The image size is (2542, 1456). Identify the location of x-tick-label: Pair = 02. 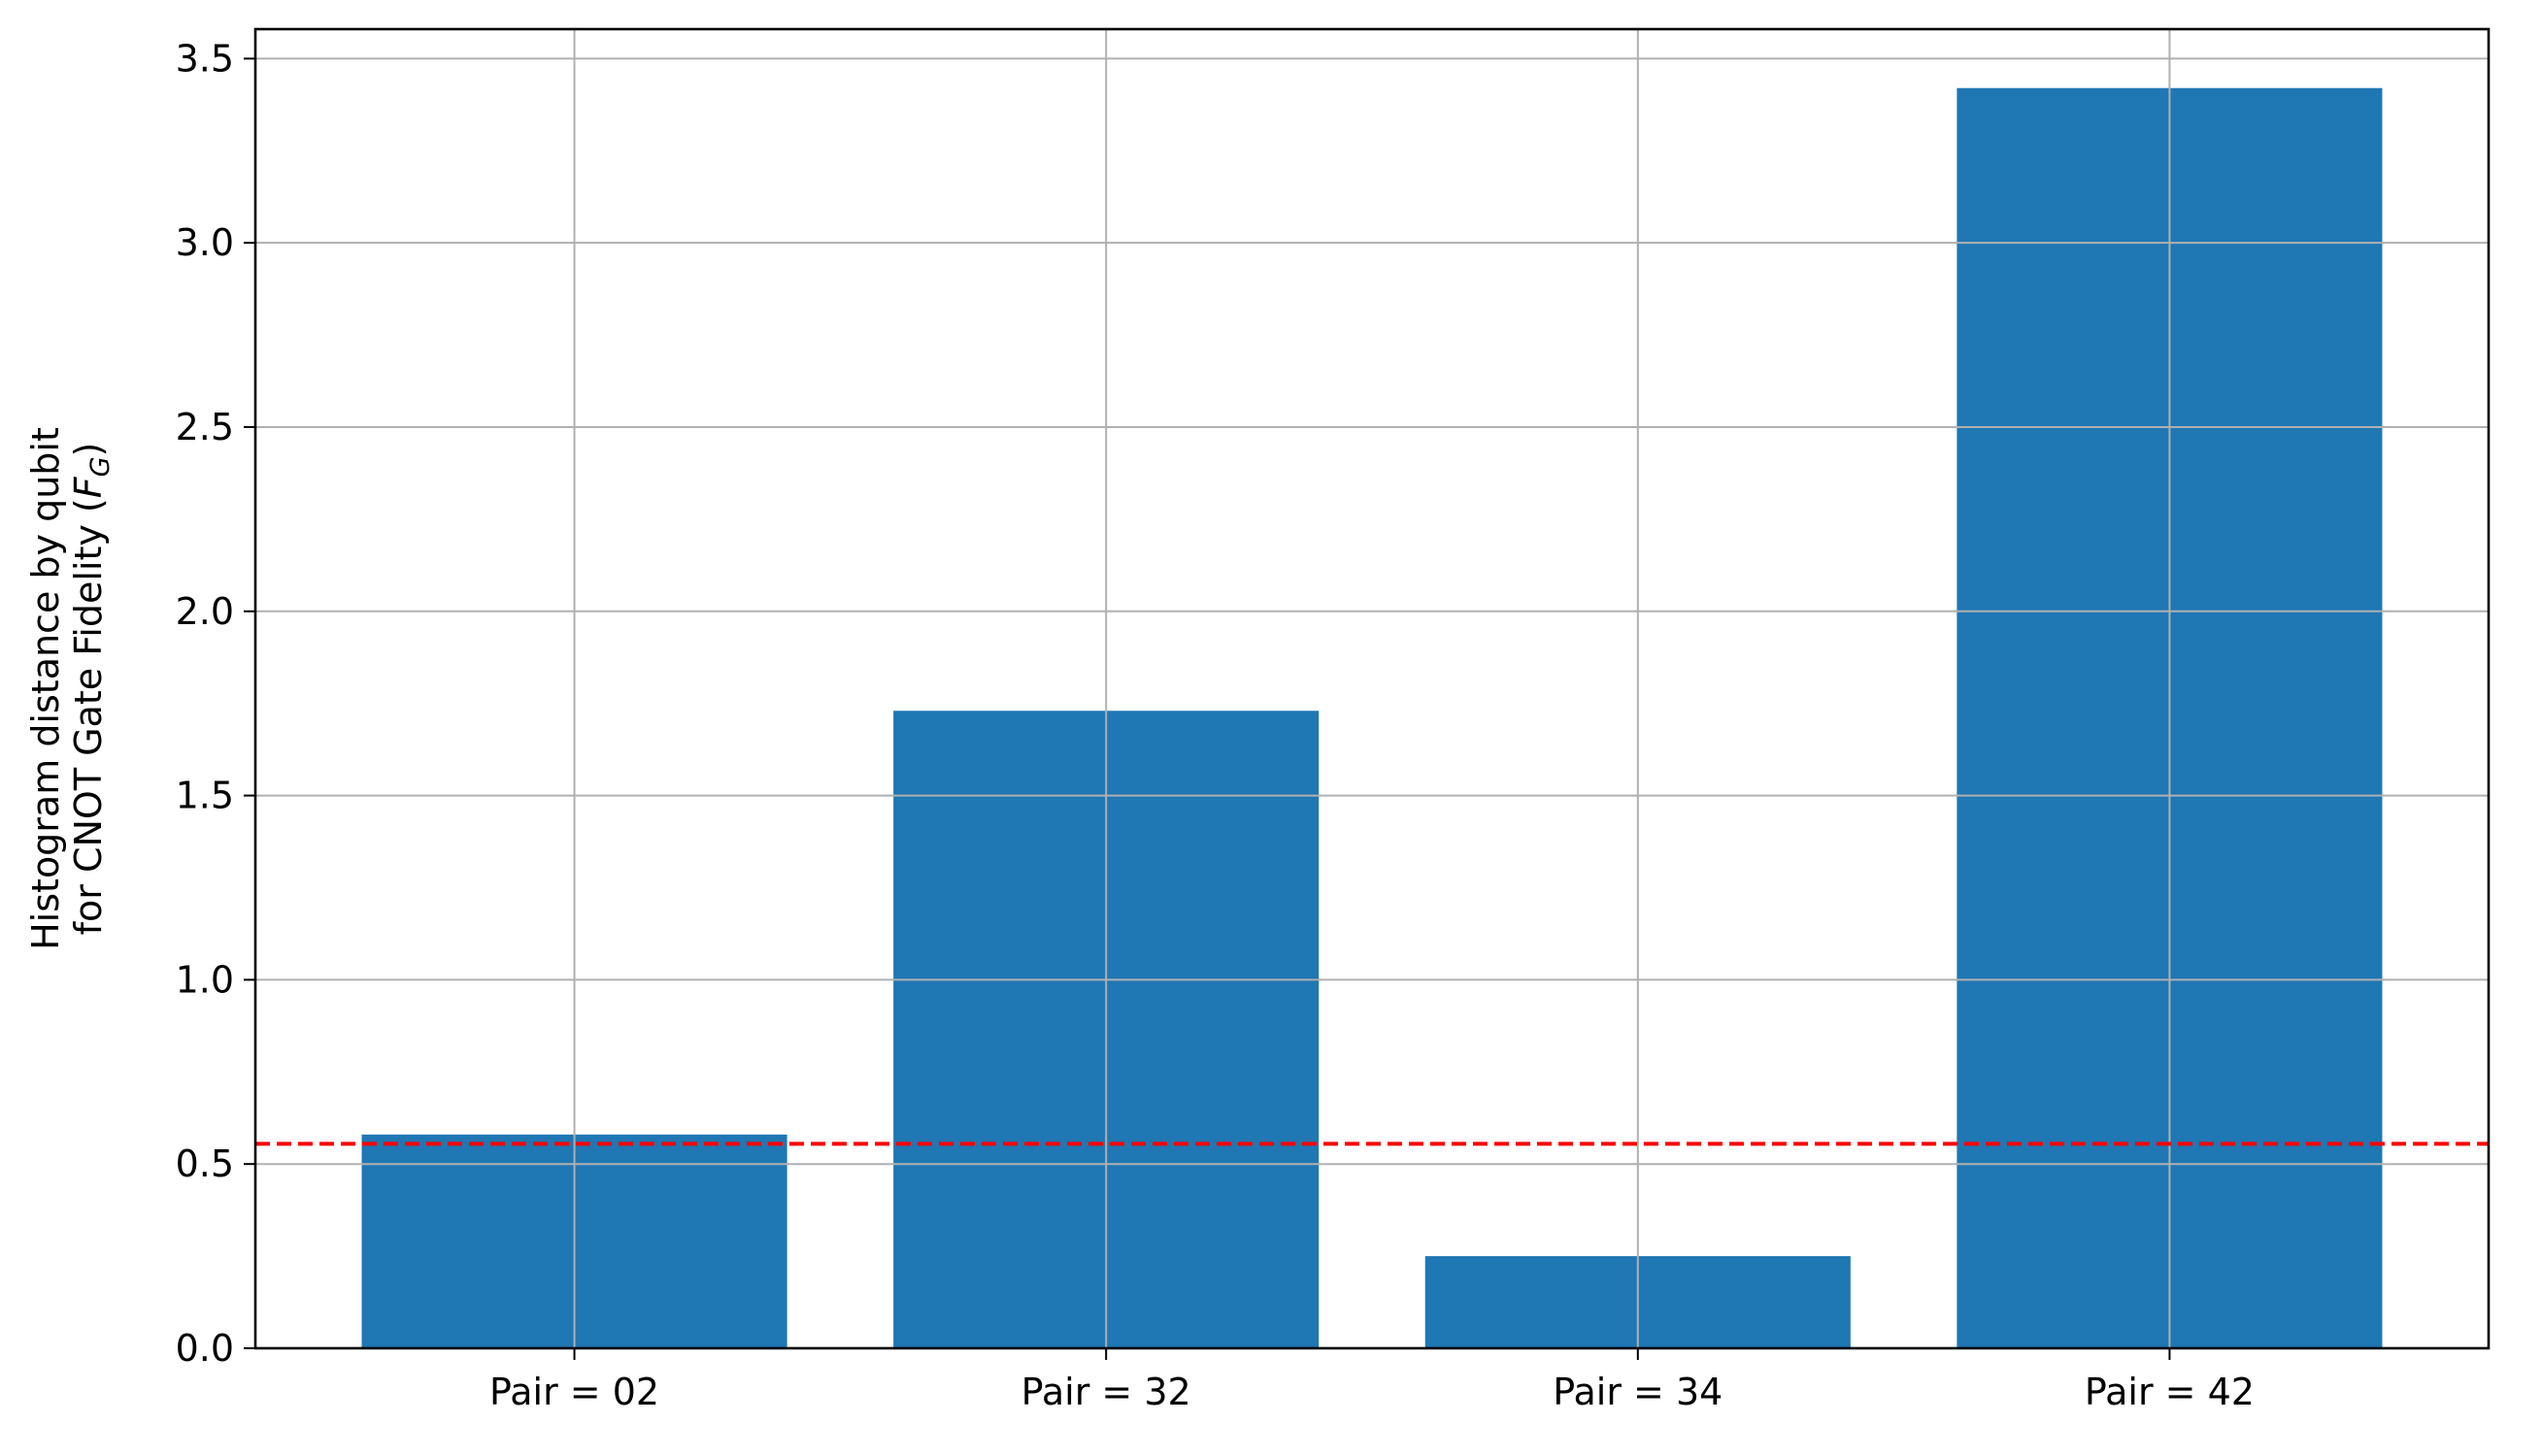
(574, 1392).